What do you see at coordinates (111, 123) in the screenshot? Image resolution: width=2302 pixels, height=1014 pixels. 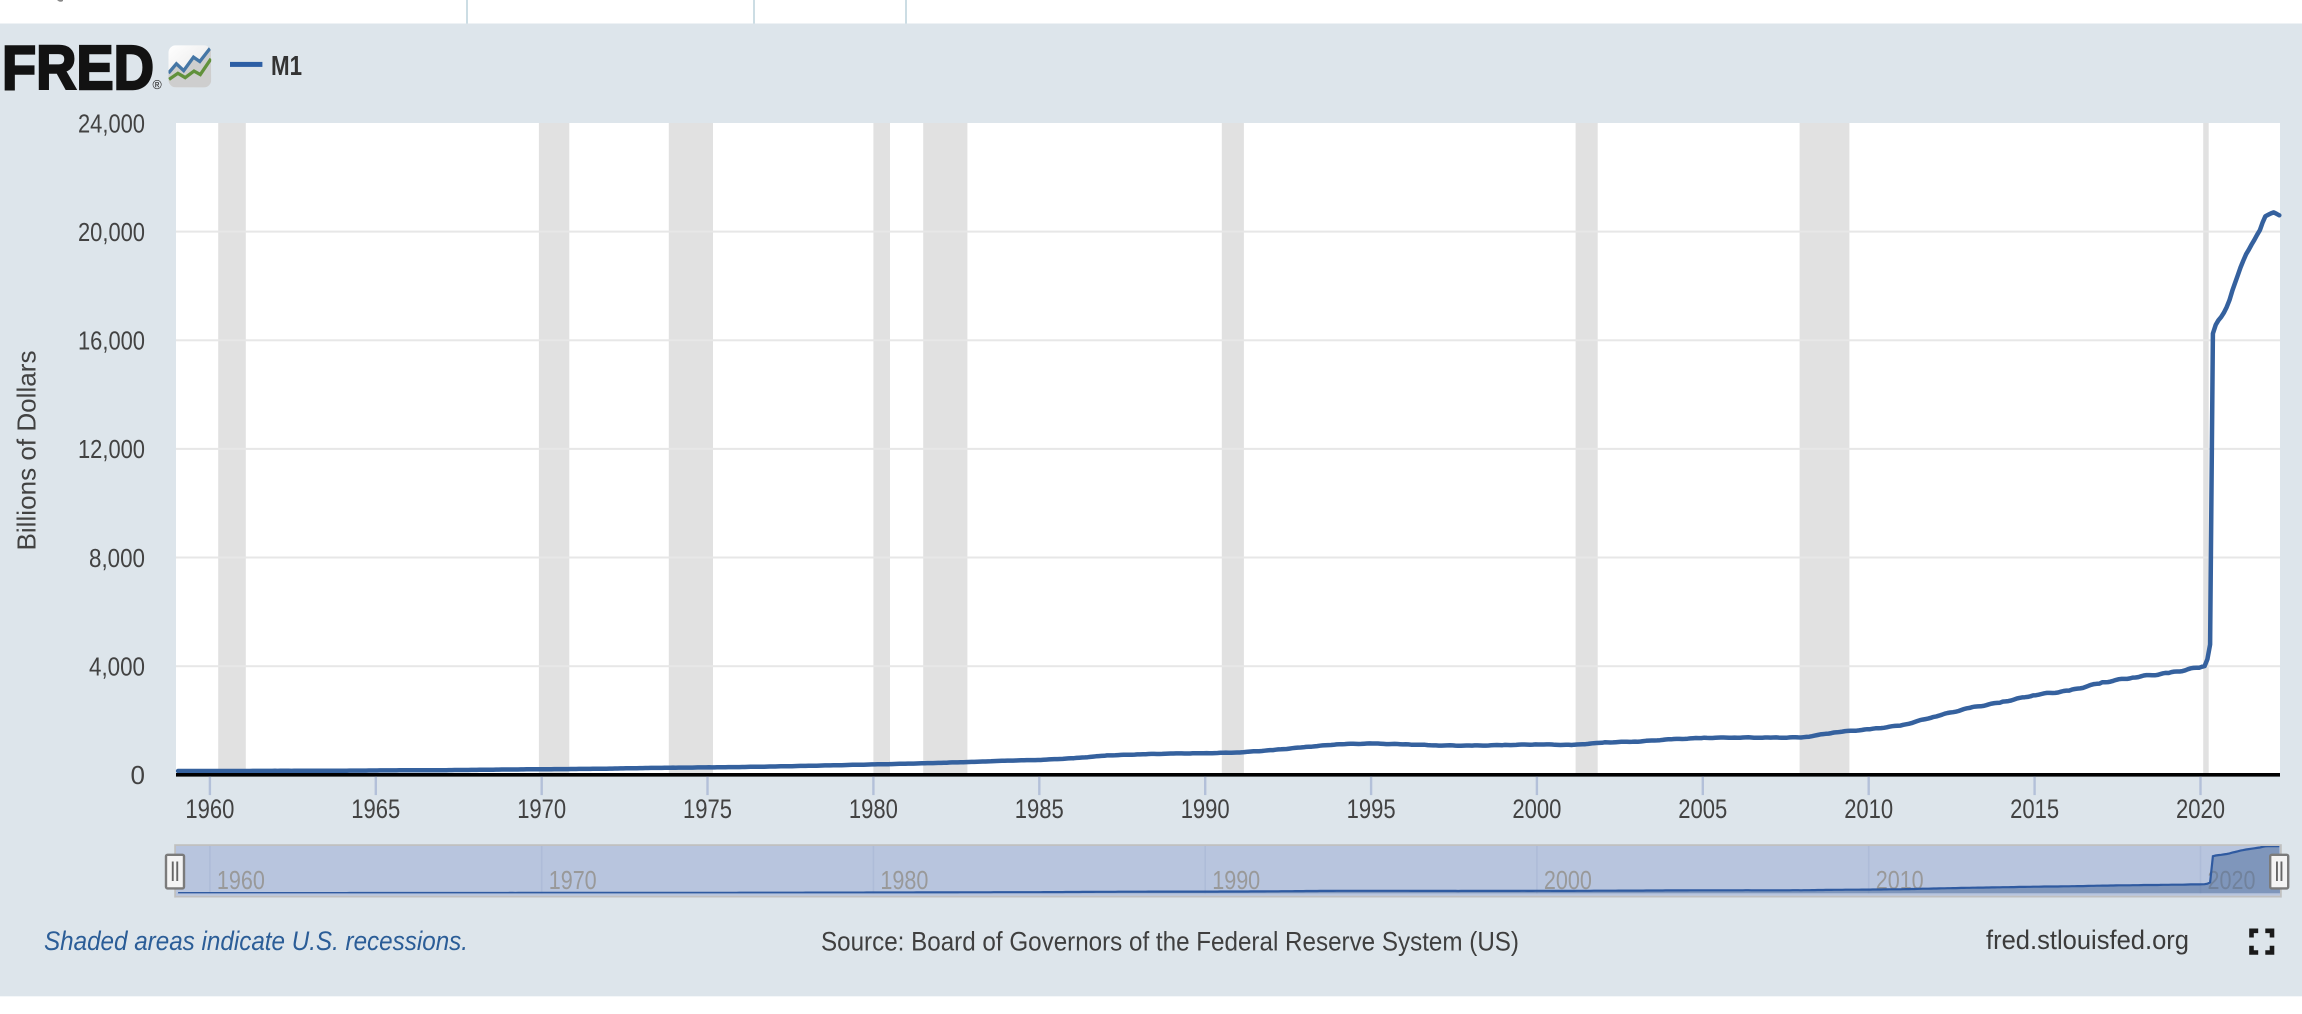 I see `svg-text: 24,000` at bounding box center [111, 123].